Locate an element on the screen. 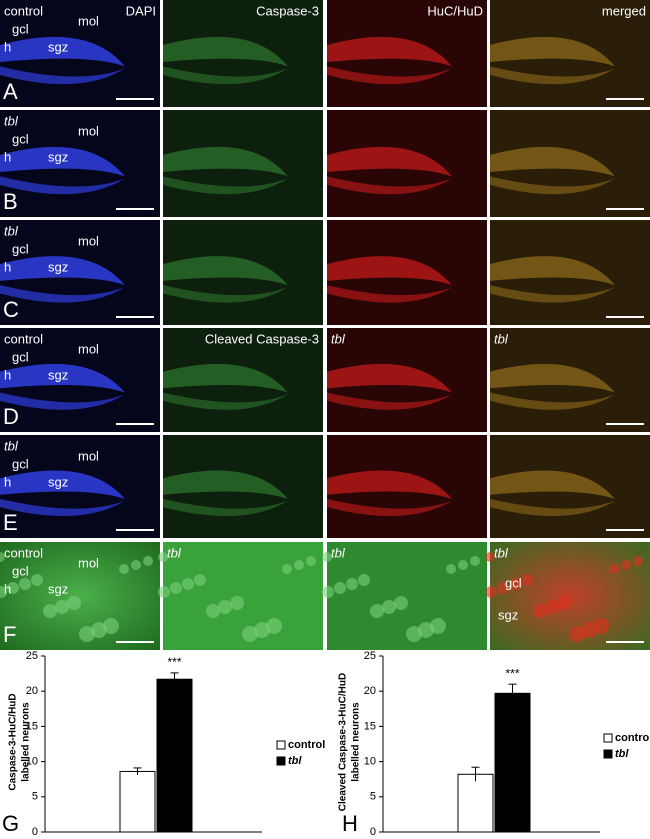  micrograph: control DAPI gcl mol h sgz is located at coordinates (80, 53).